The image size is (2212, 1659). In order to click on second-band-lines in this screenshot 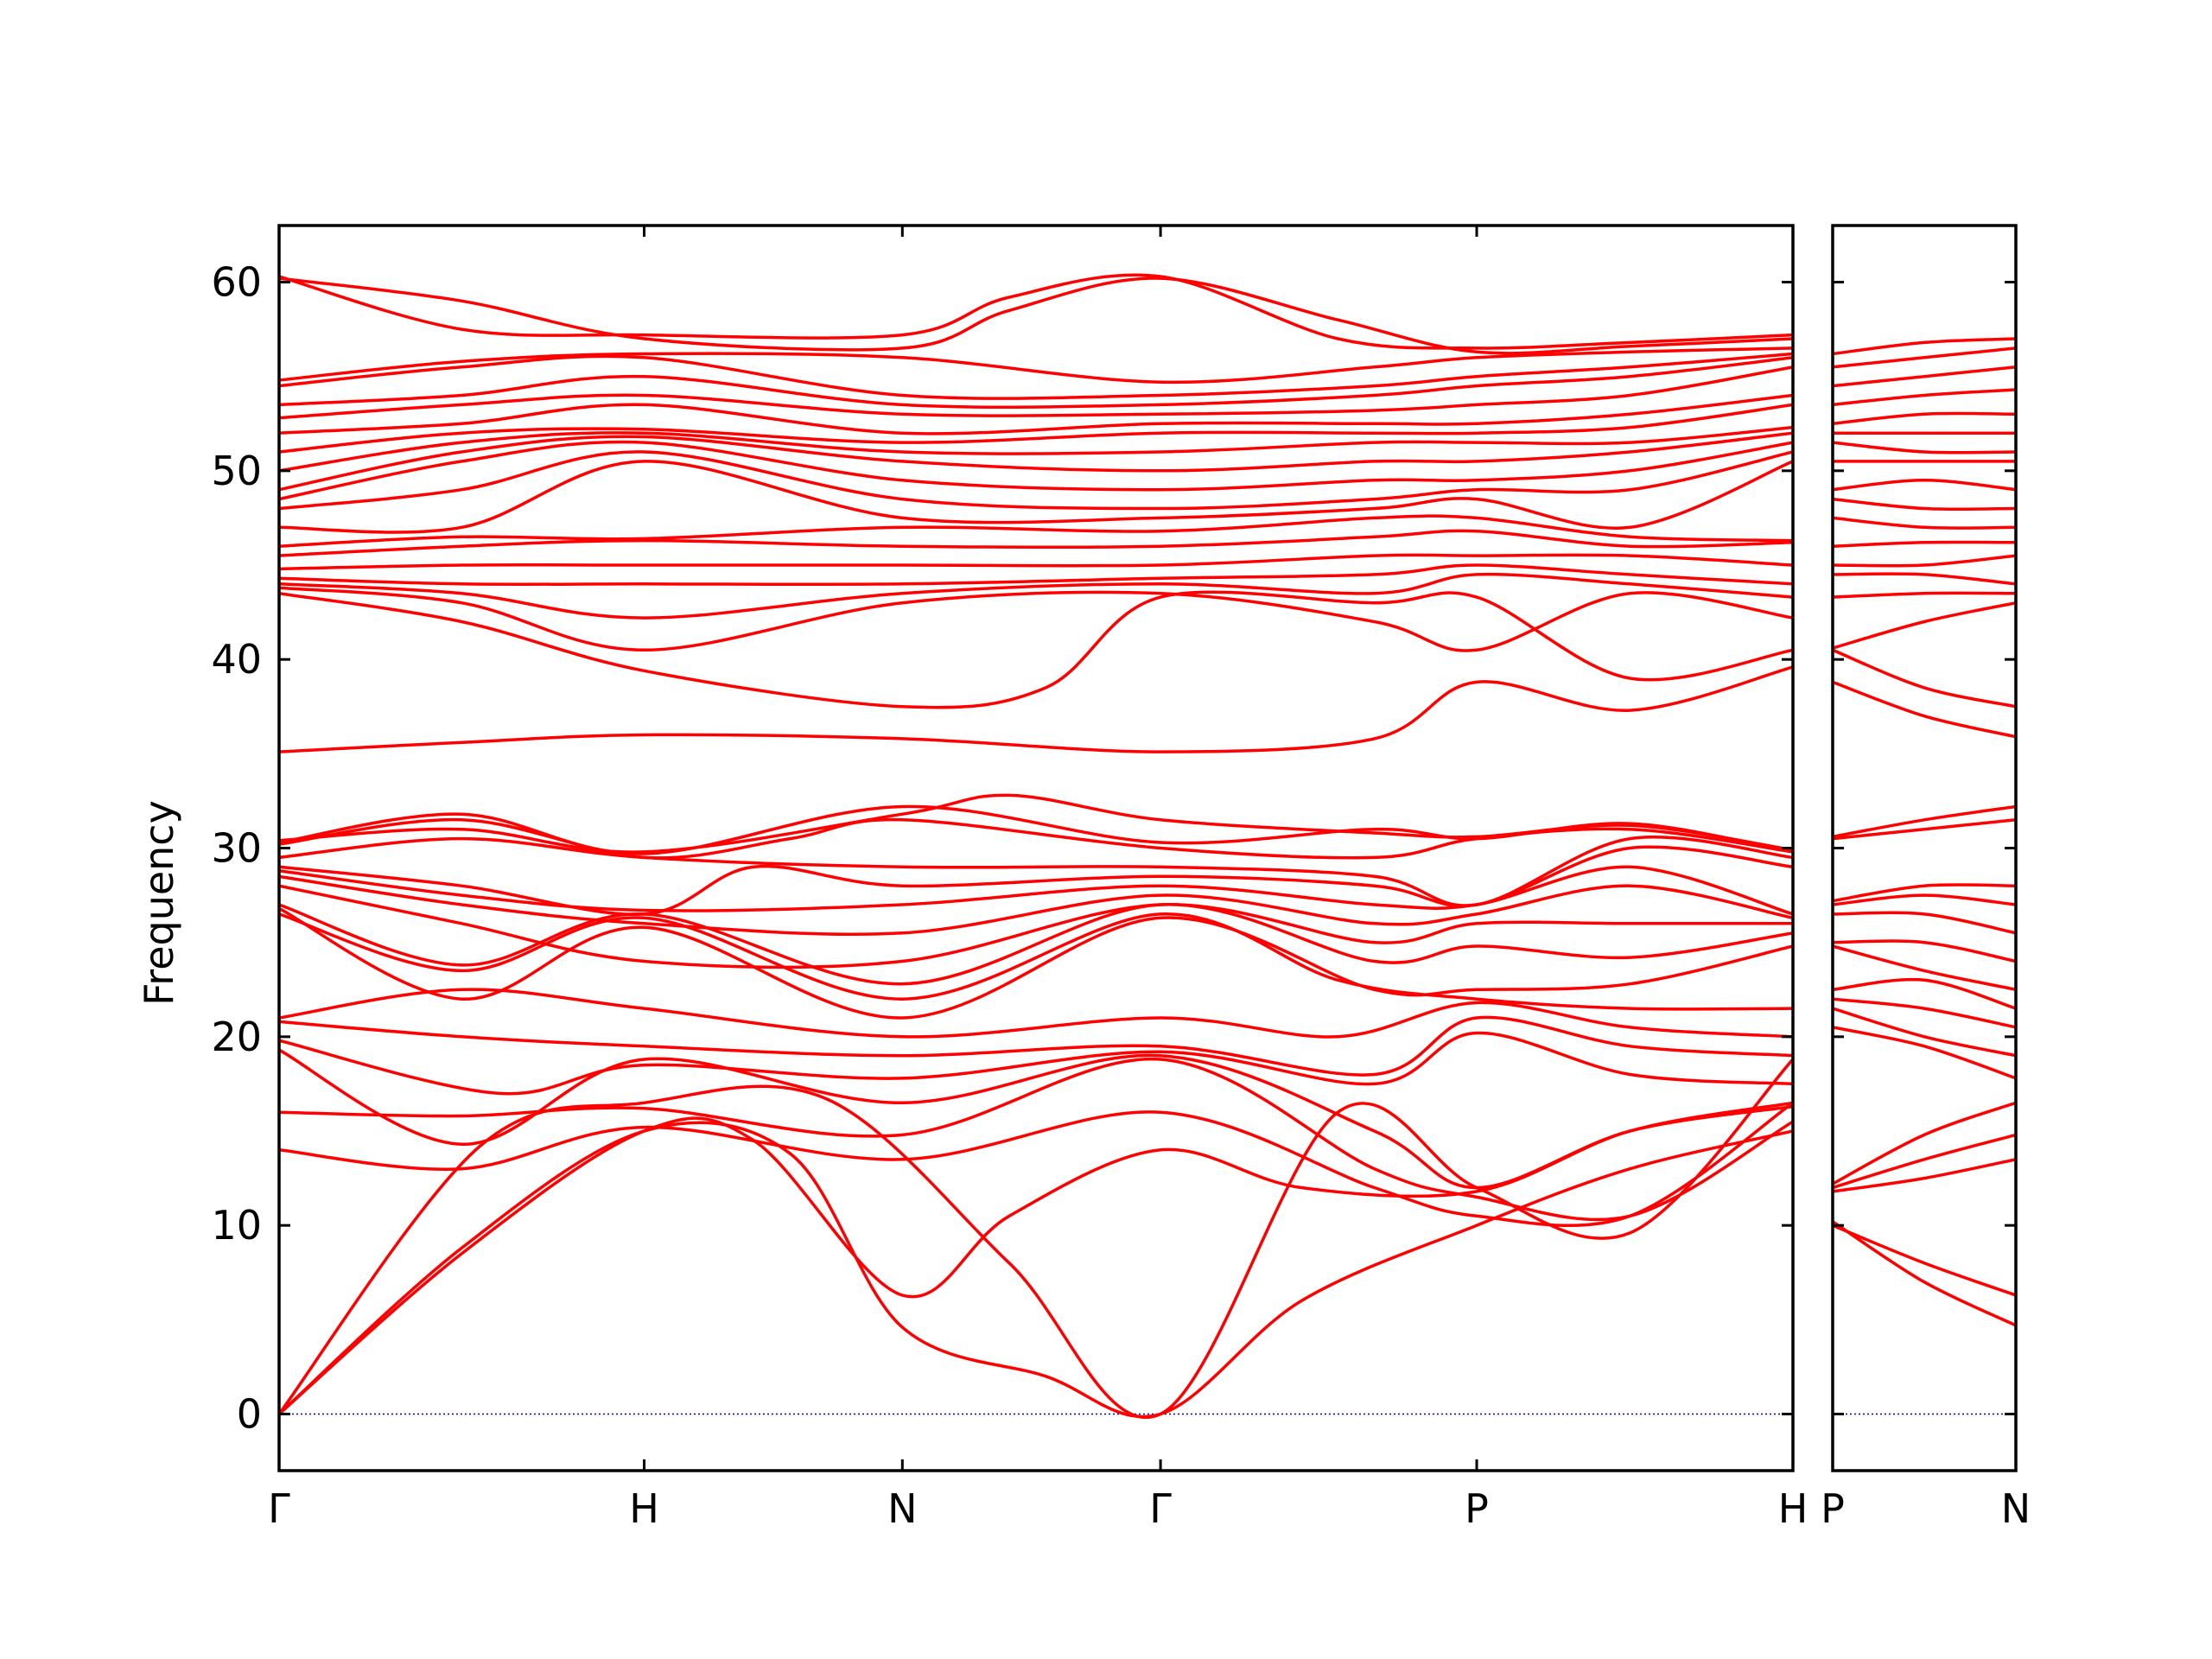, I will do `click(1924, 832)`.